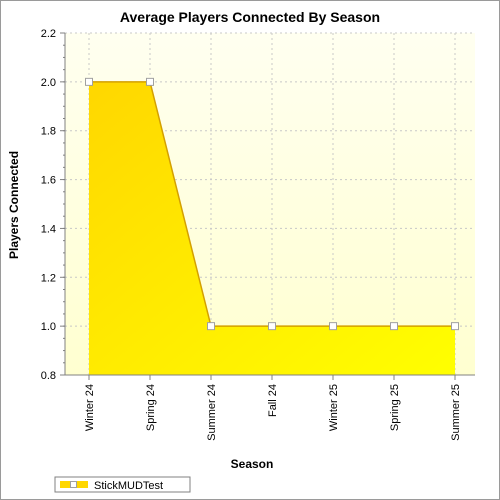 Image resolution: width=500 pixels, height=500 pixels. What do you see at coordinates (48, 376) in the screenshot?
I see `y-tick-label: 0.8` at bounding box center [48, 376].